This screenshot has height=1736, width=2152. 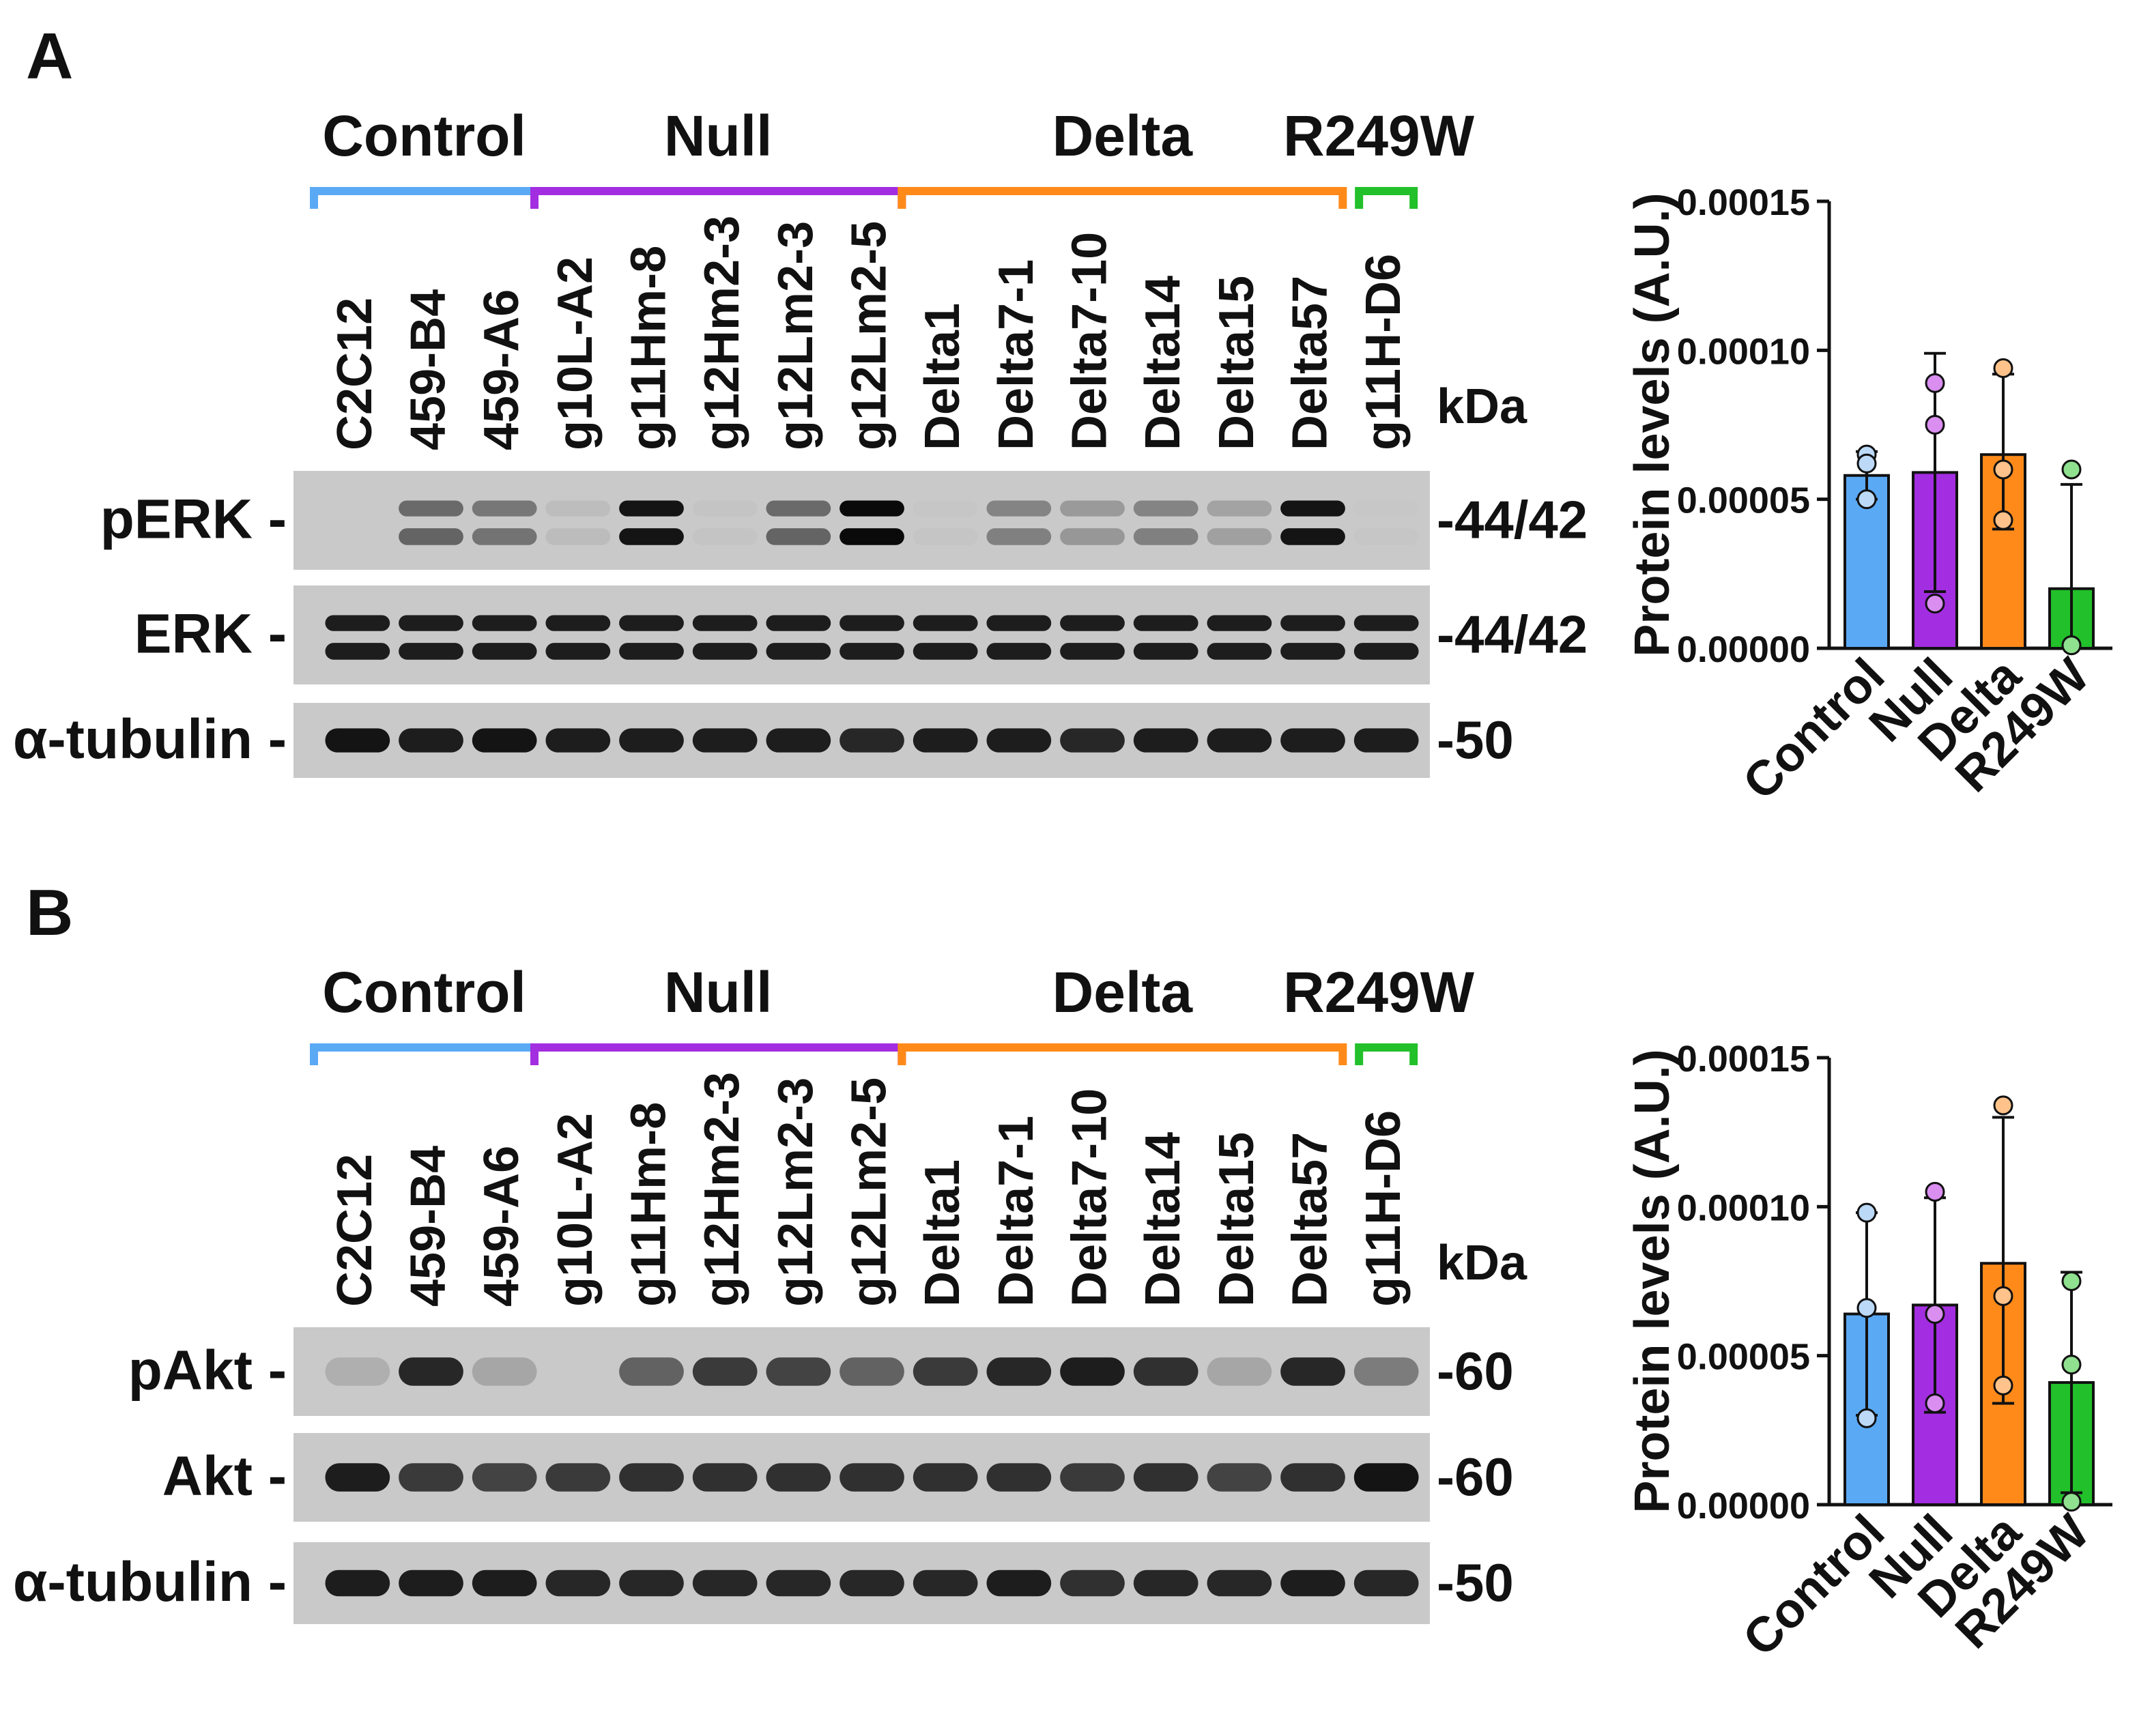 What do you see at coordinates (424, 992) in the screenshot?
I see `group-label-control: Control` at bounding box center [424, 992].